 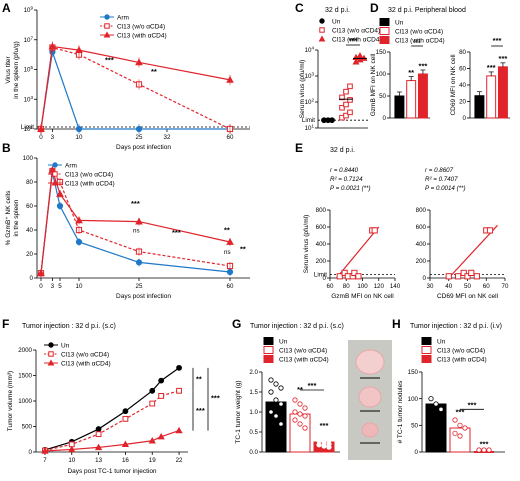 I want to click on e2-annotation-1: R² = 0.7407, so click(x=441, y=179).